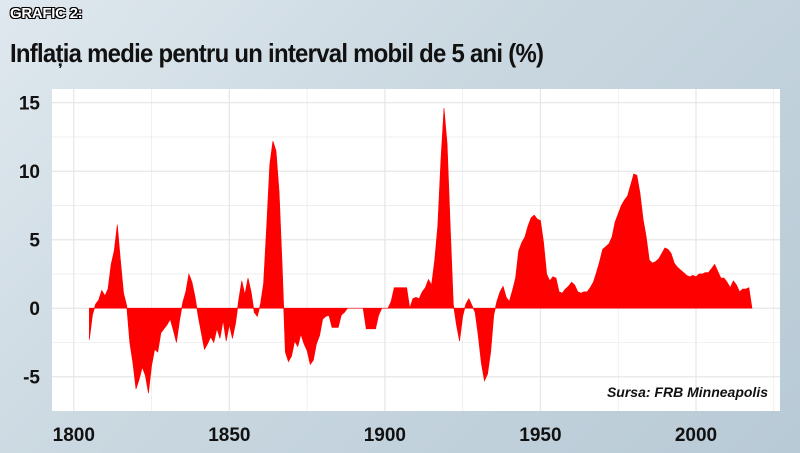 Image resolution: width=800 pixels, height=453 pixels. What do you see at coordinates (30, 104) in the screenshot?
I see `y-tick-label: 15` at bounding box center [30, 104].